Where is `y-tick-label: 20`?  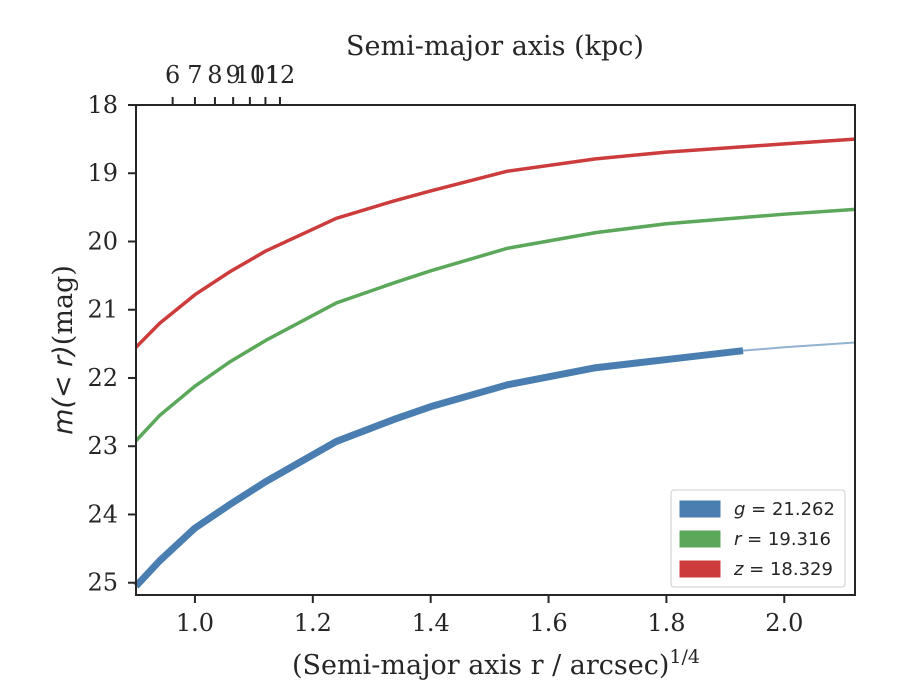
y-tick-label: 20 is located at coordinates (102, 241).